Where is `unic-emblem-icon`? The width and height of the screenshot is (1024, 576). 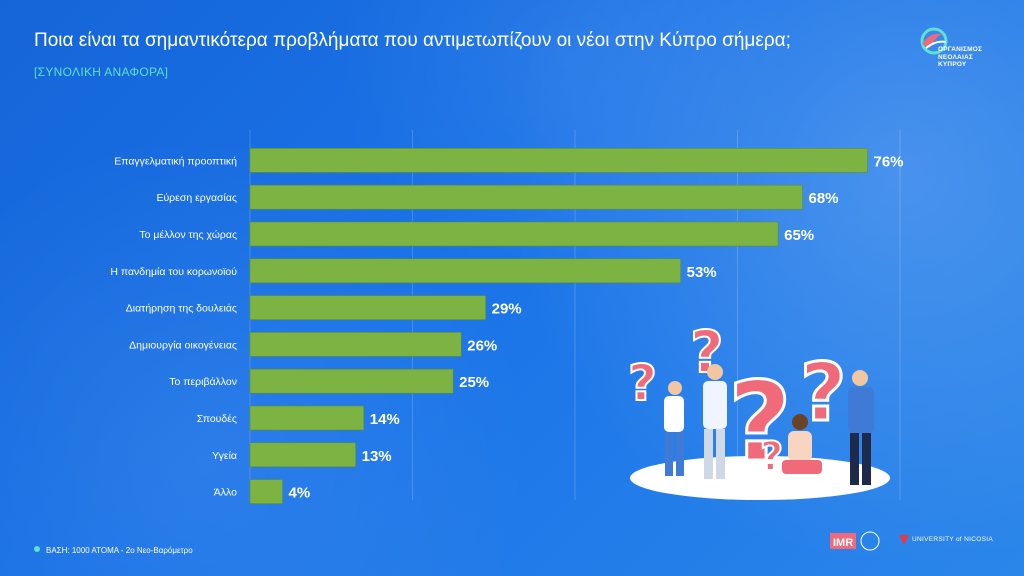
unic-emblem-icon is located at coordinates (904, 540).